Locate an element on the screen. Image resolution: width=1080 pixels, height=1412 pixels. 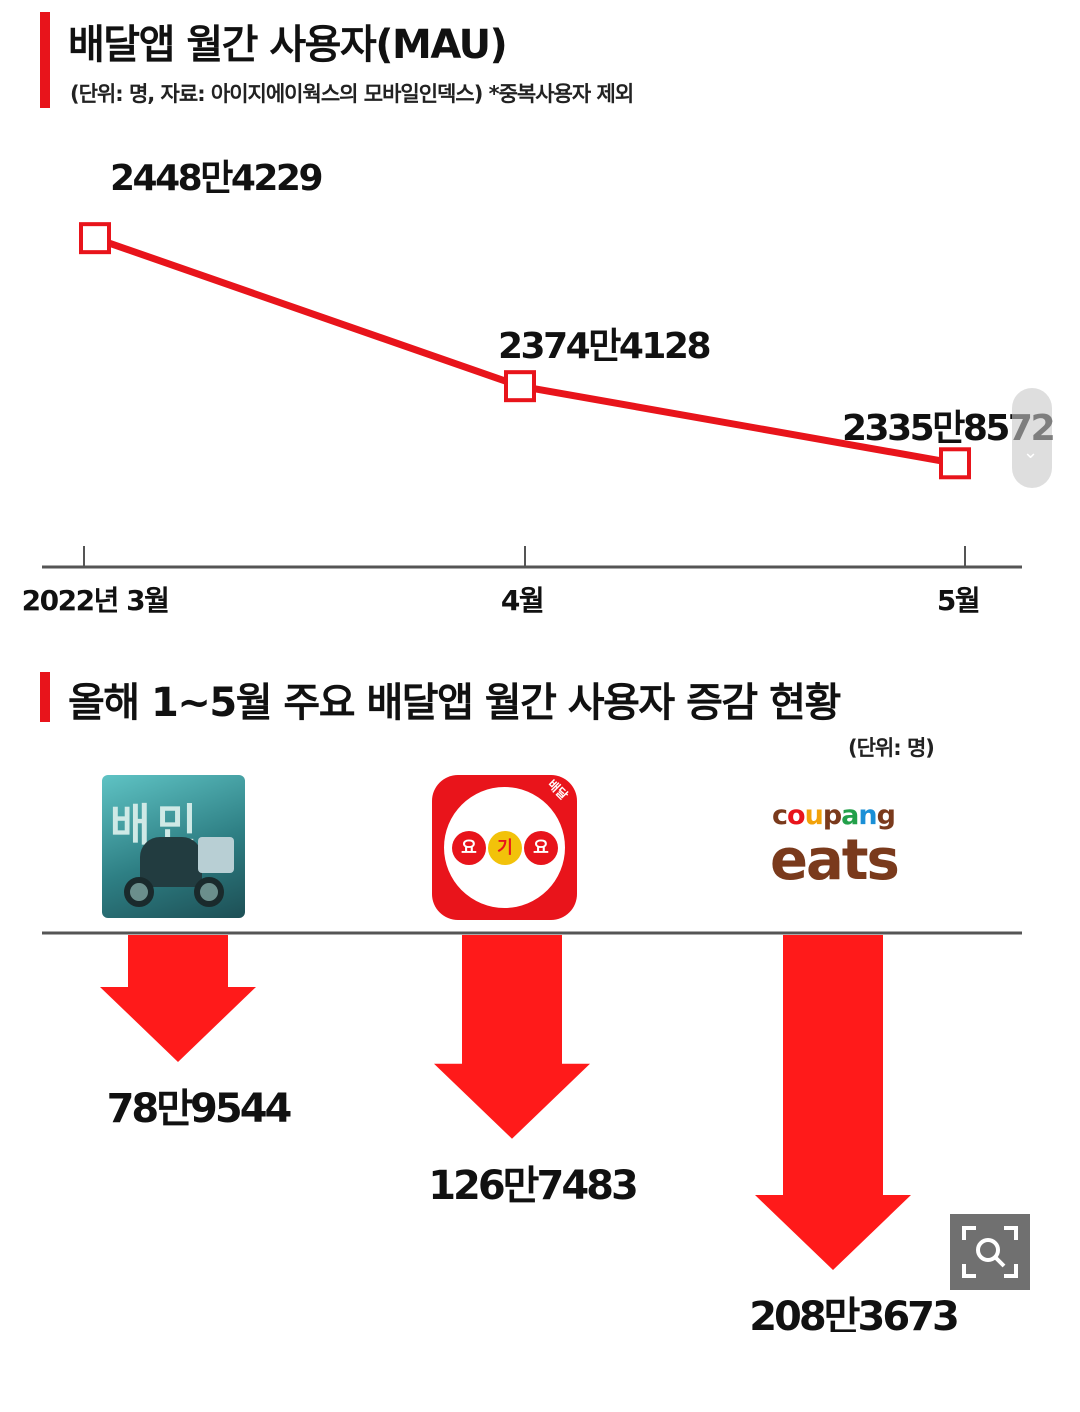
coupang-eats-logo: coupang eats is located at coordinates (840, 850).